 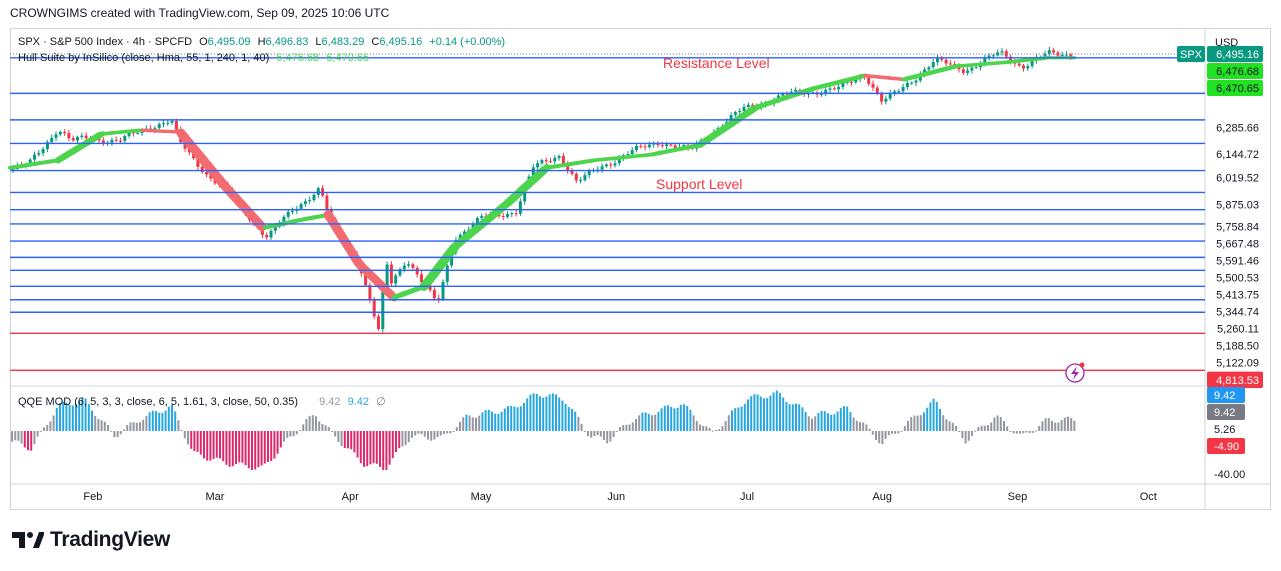 What do you see at coordinates (1224, 430) in the screenshot?
I see `qqe-tick: 5.26` at bounding box center [1224, 430].